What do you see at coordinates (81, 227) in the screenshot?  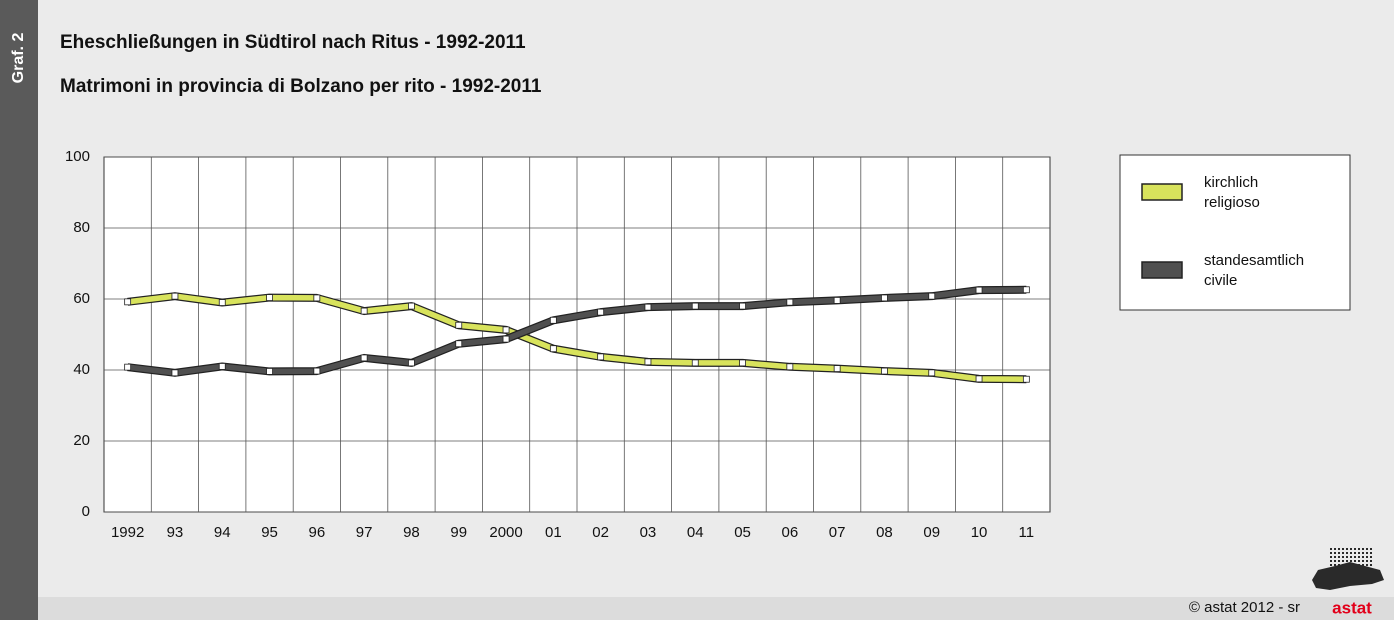 I see `y-tick-label: 80` at bounding box center [81, 227].